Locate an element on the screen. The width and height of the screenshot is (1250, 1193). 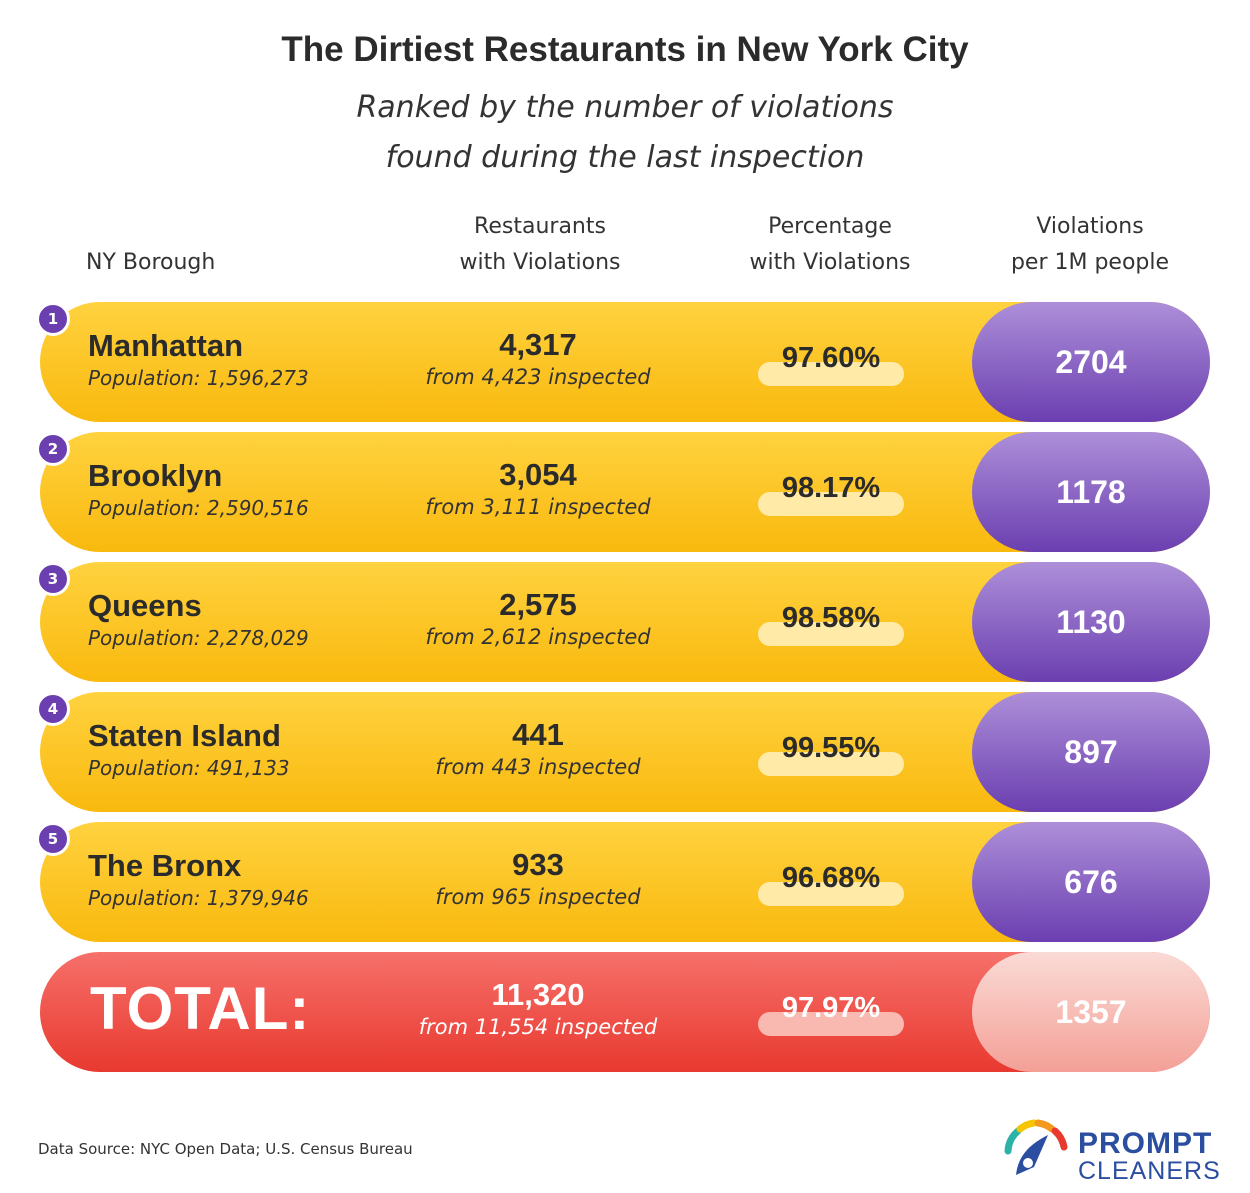
percentage-value: 99.55% is located at coordinates (831, 748).